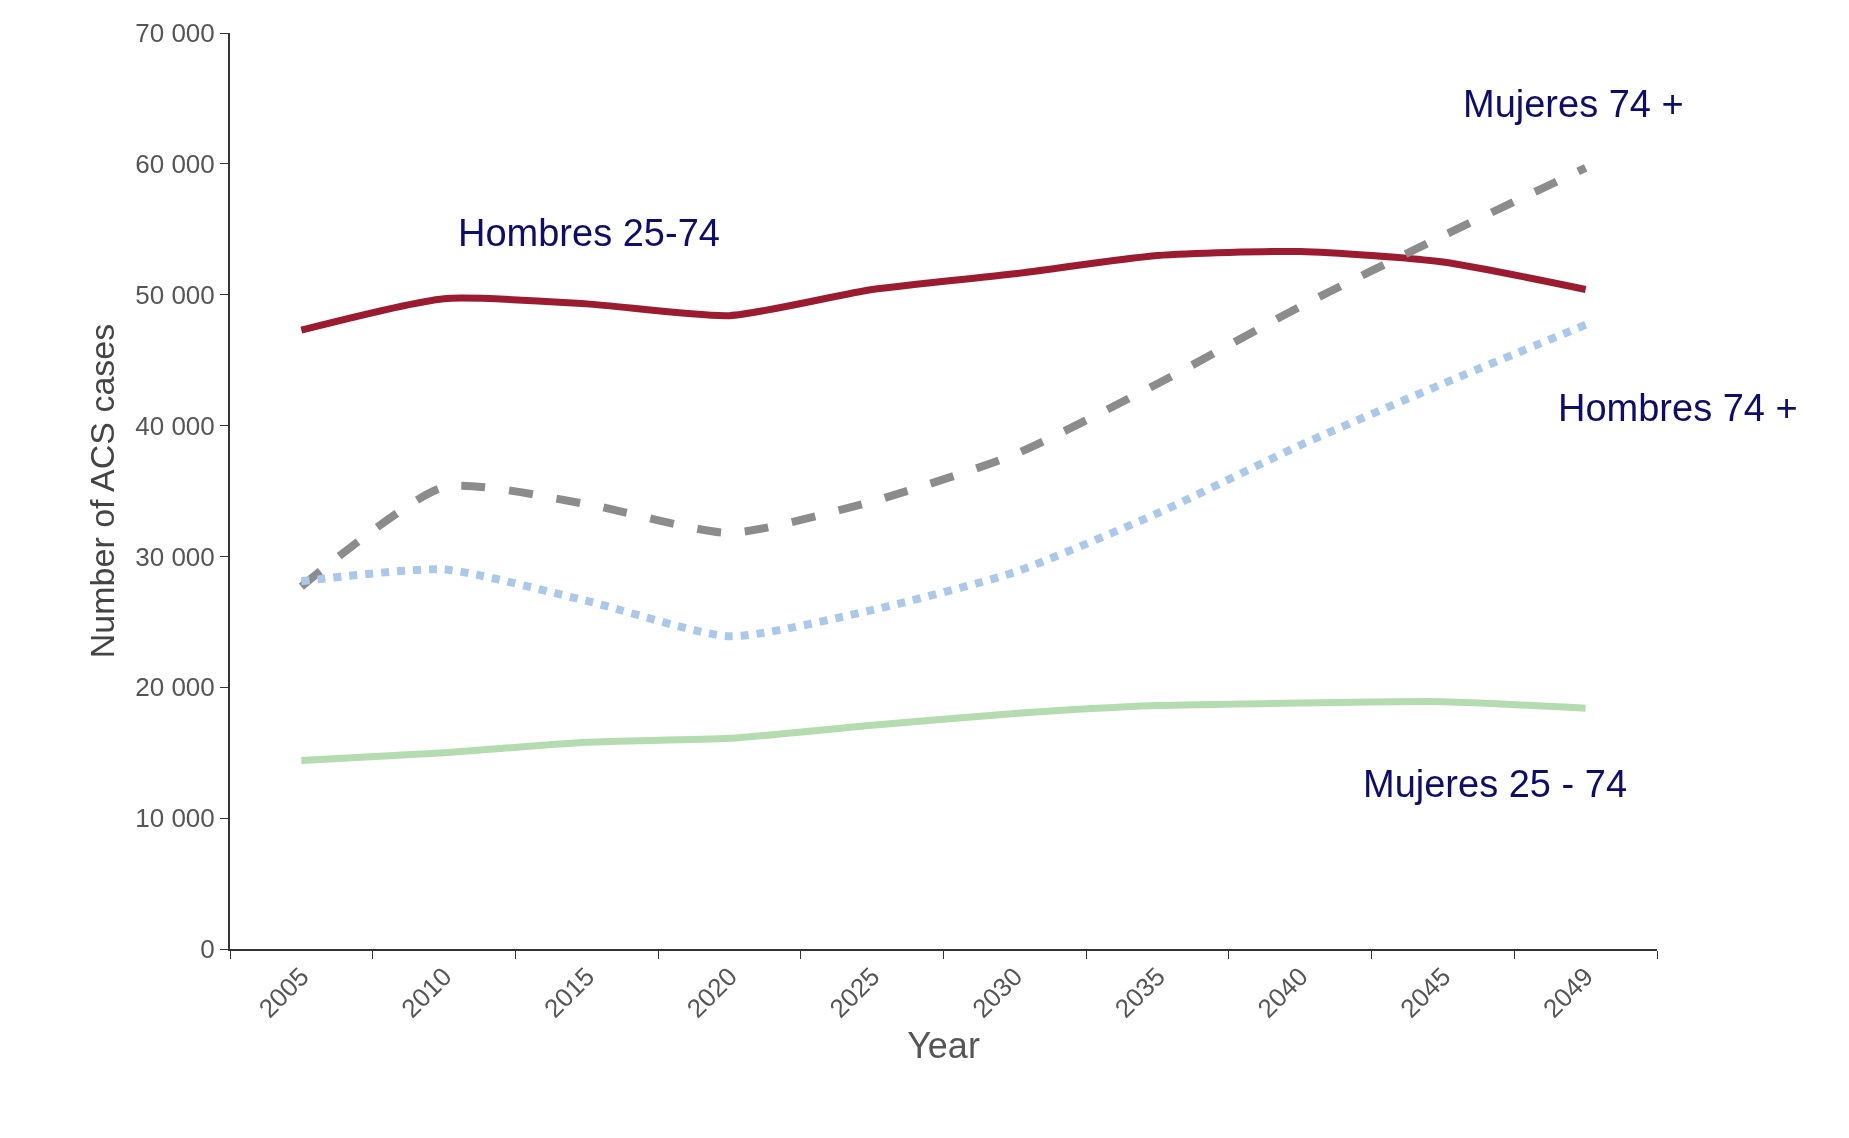 This screenshot has width=1849, height=1138. I want to click on y-tick-label: 10 000, so click(175, 818).